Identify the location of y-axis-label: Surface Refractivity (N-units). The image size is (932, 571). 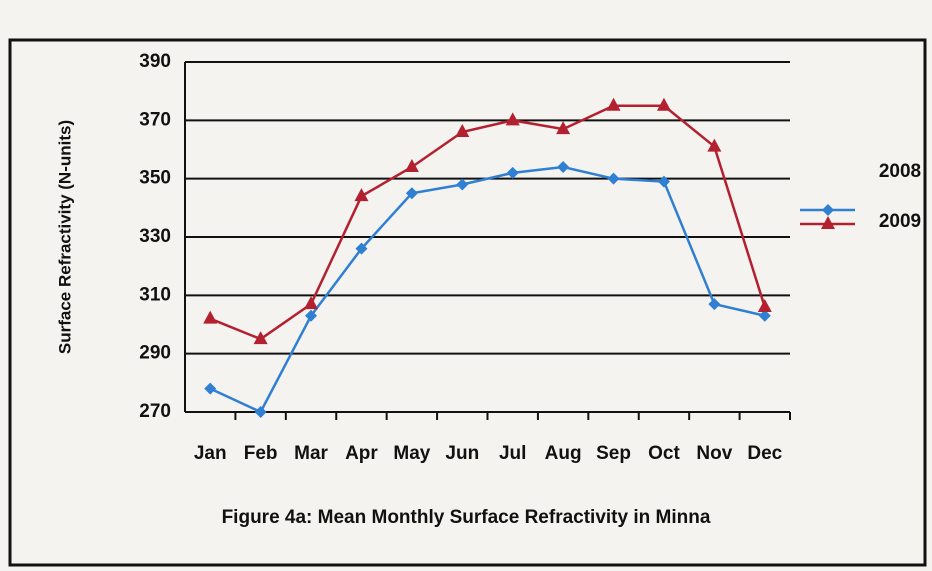
(64, 237).